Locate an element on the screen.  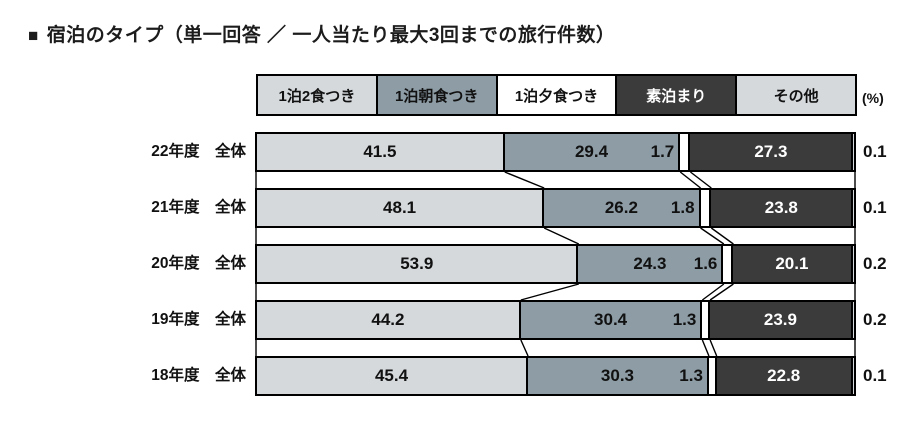
stacked-bar: 48.1 26.2 1.8 23.8 is located at coordinates (555, 208).